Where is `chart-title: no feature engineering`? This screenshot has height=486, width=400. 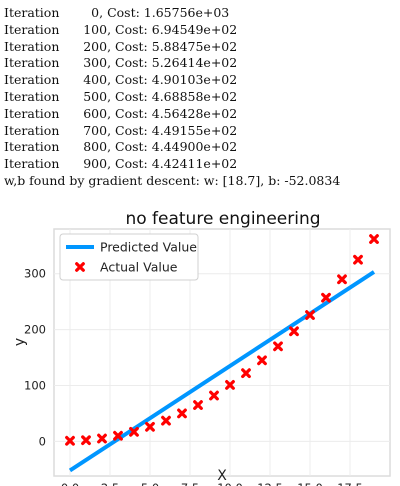
chart-title: no feature engineering is located at coordinates (222, 219).